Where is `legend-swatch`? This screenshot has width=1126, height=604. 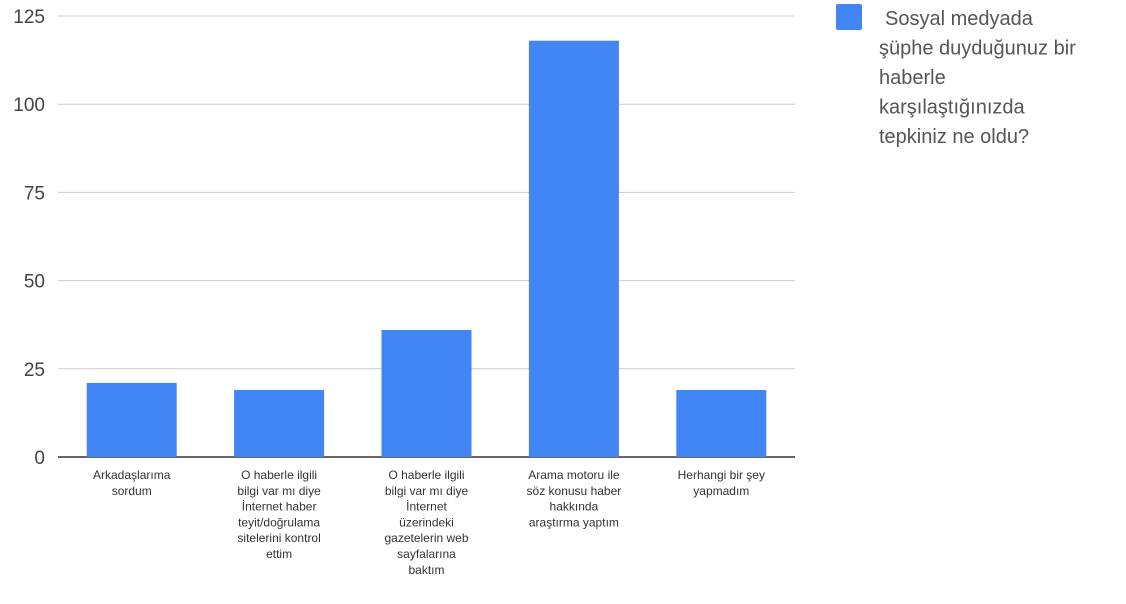
legend-swatch is located at coordinates (849, 17).